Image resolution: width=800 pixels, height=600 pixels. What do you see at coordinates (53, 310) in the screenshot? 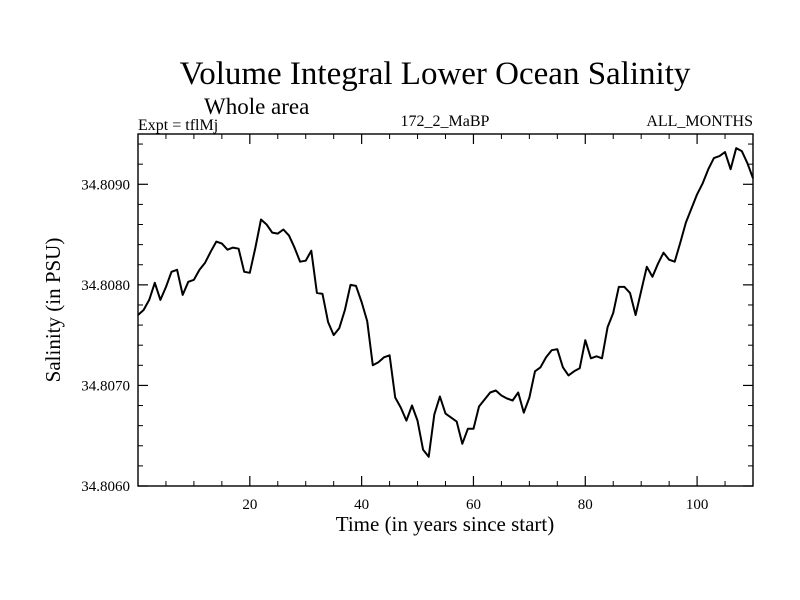
I see `y-axis-label: Salinity (in PSU)` at bounding box center [53, 310].